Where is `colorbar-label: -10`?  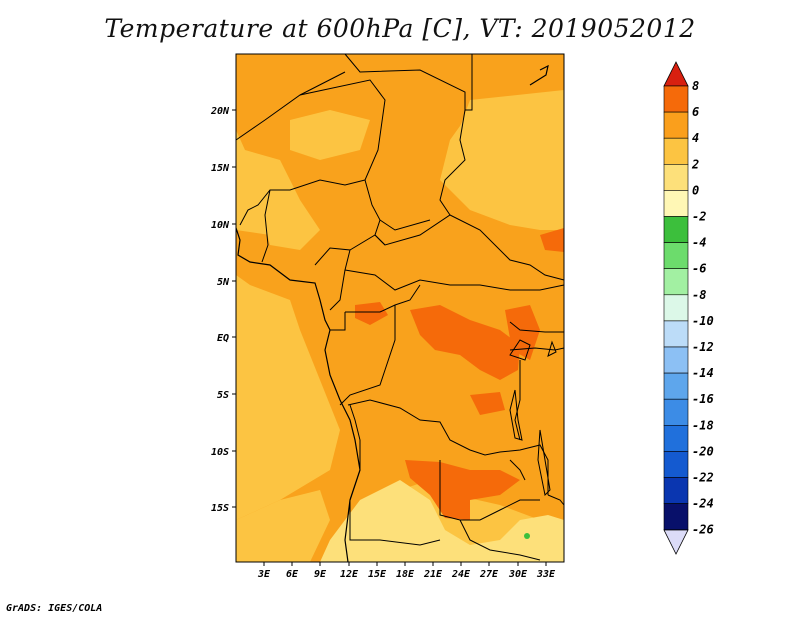 colorbar-label: -10 is located at coordinates (703, 321).